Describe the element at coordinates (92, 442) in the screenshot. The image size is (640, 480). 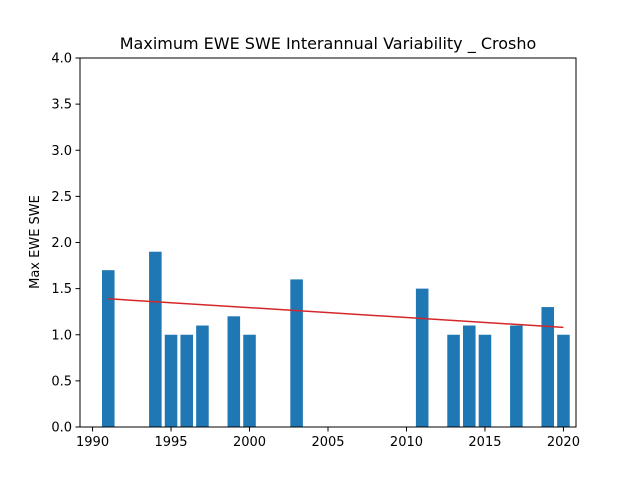
I see `x-tick-label-1990: 1990` at that location.